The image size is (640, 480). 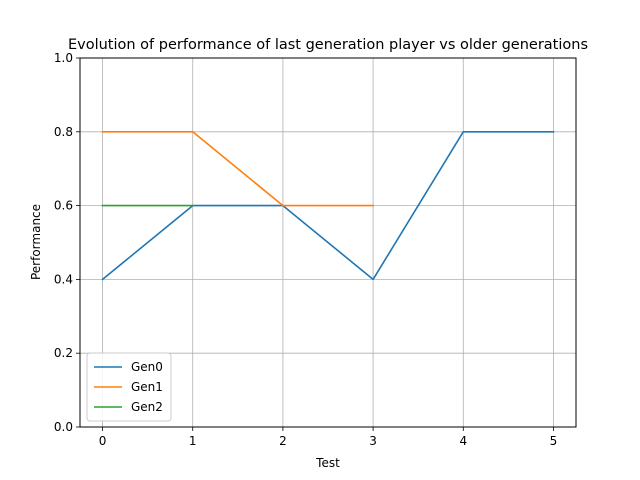 I want to click on y-tick-label-1: 0.2, so click(x=63, y=353).